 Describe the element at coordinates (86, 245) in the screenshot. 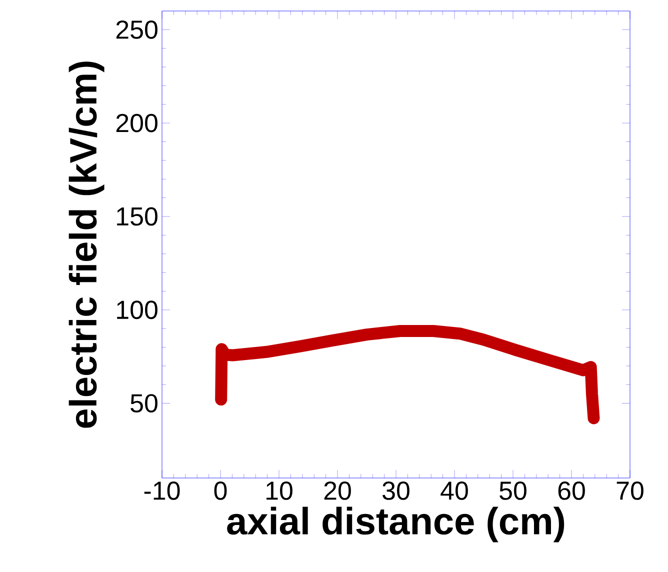

I see `y-axis-title: electric field (kV/cm)` at that location.